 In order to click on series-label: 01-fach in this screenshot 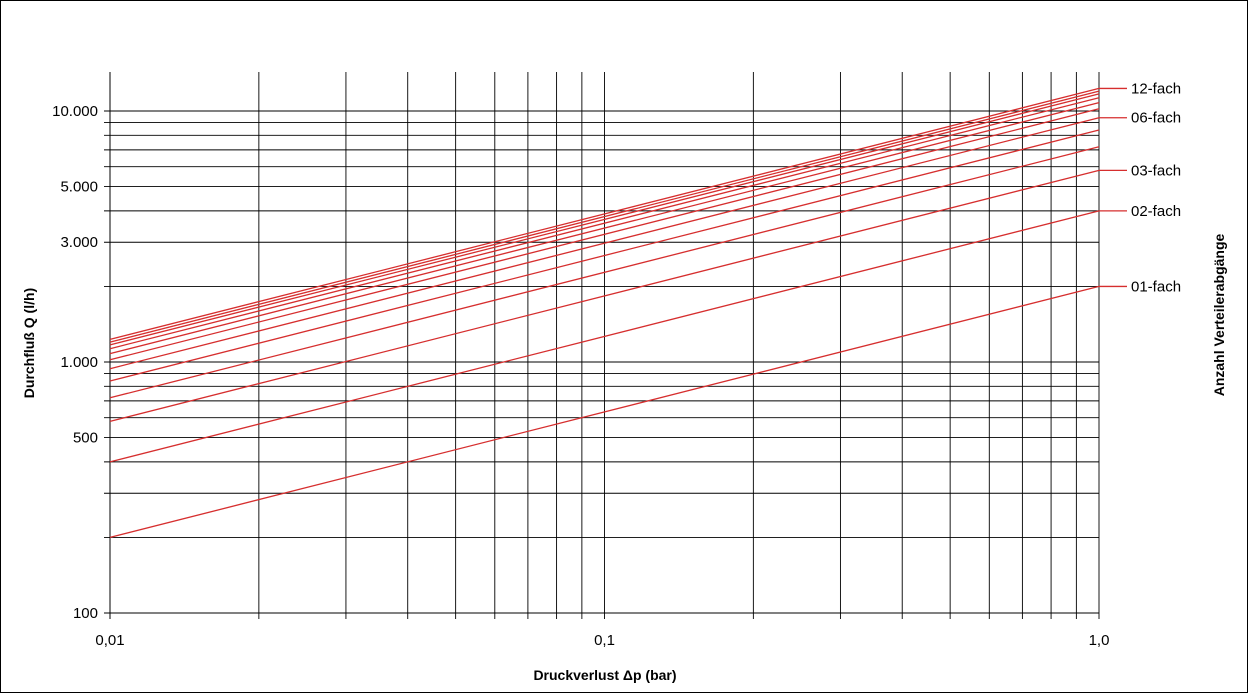, I will do `click(1156, 286)`.